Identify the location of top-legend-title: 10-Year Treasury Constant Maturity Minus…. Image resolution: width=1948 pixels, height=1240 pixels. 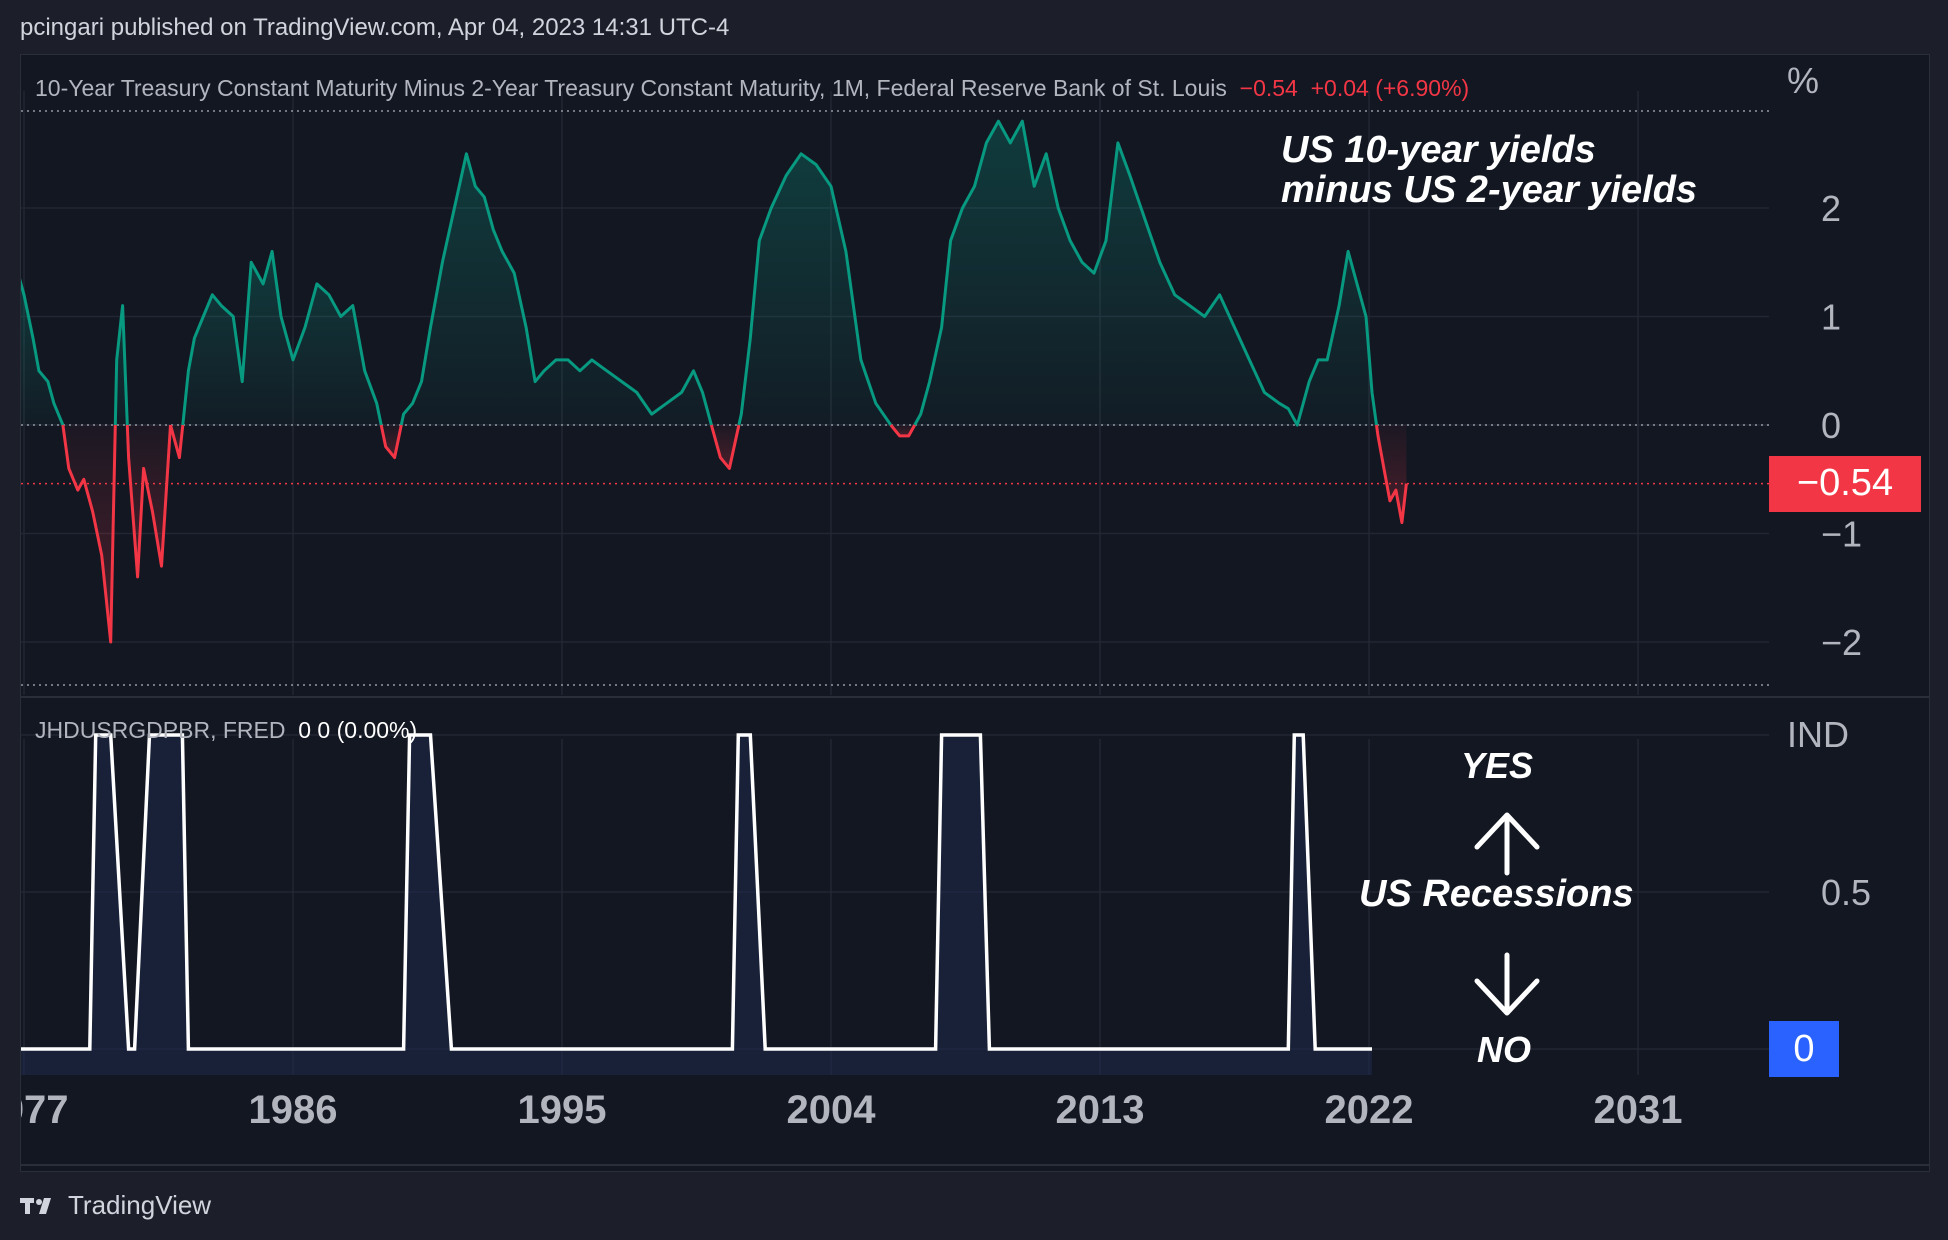
(631, 88).